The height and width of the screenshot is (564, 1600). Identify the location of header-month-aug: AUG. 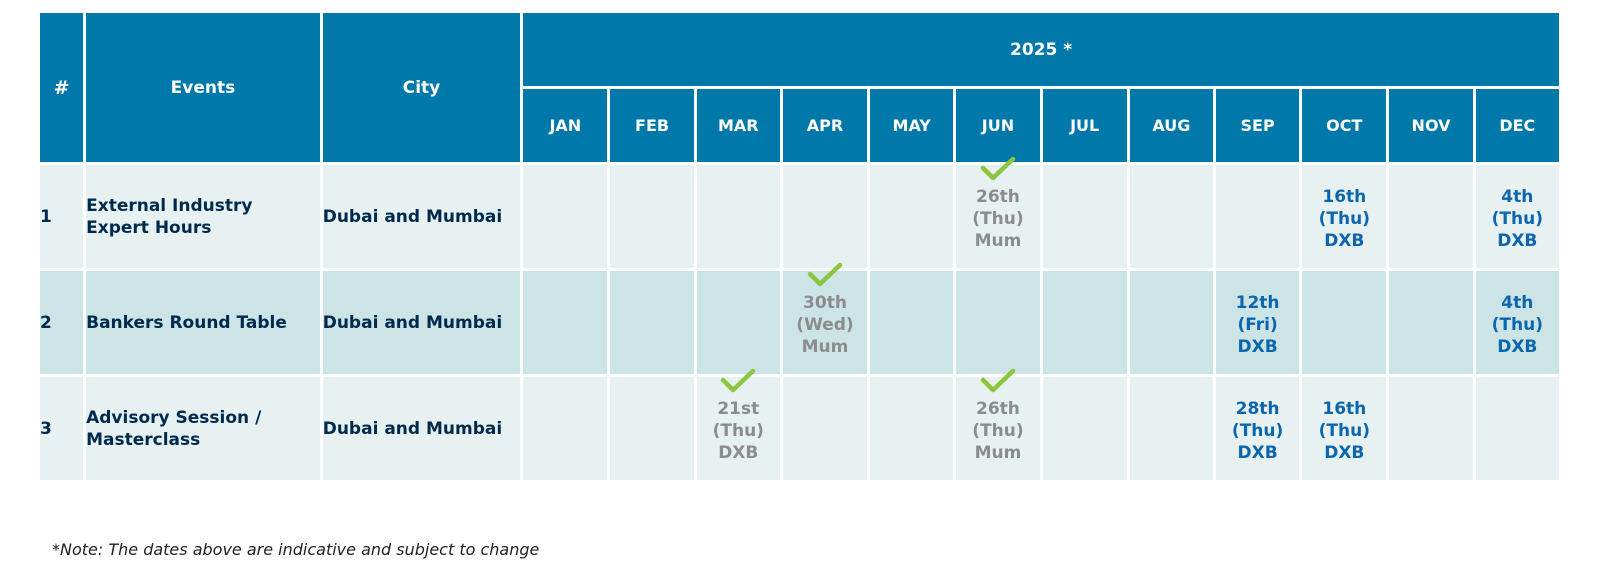
(1171, 125).